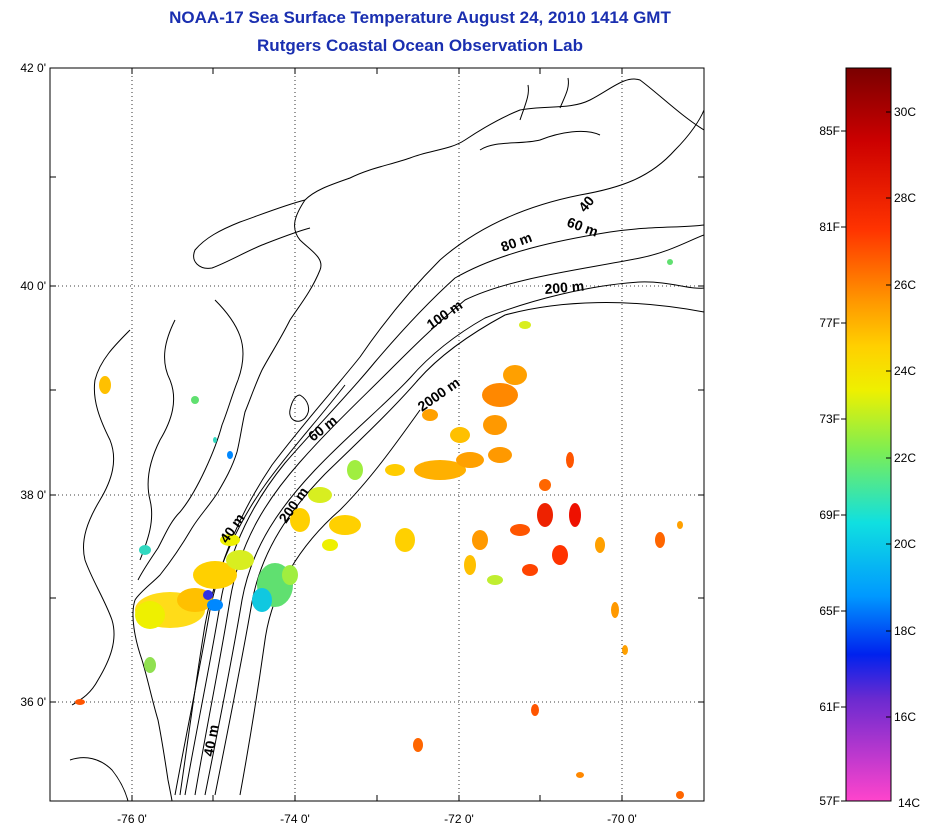 The width and height of the screenshot is (928, 832). I want to click on lat-label-40: 40 0', so click(33, 286).